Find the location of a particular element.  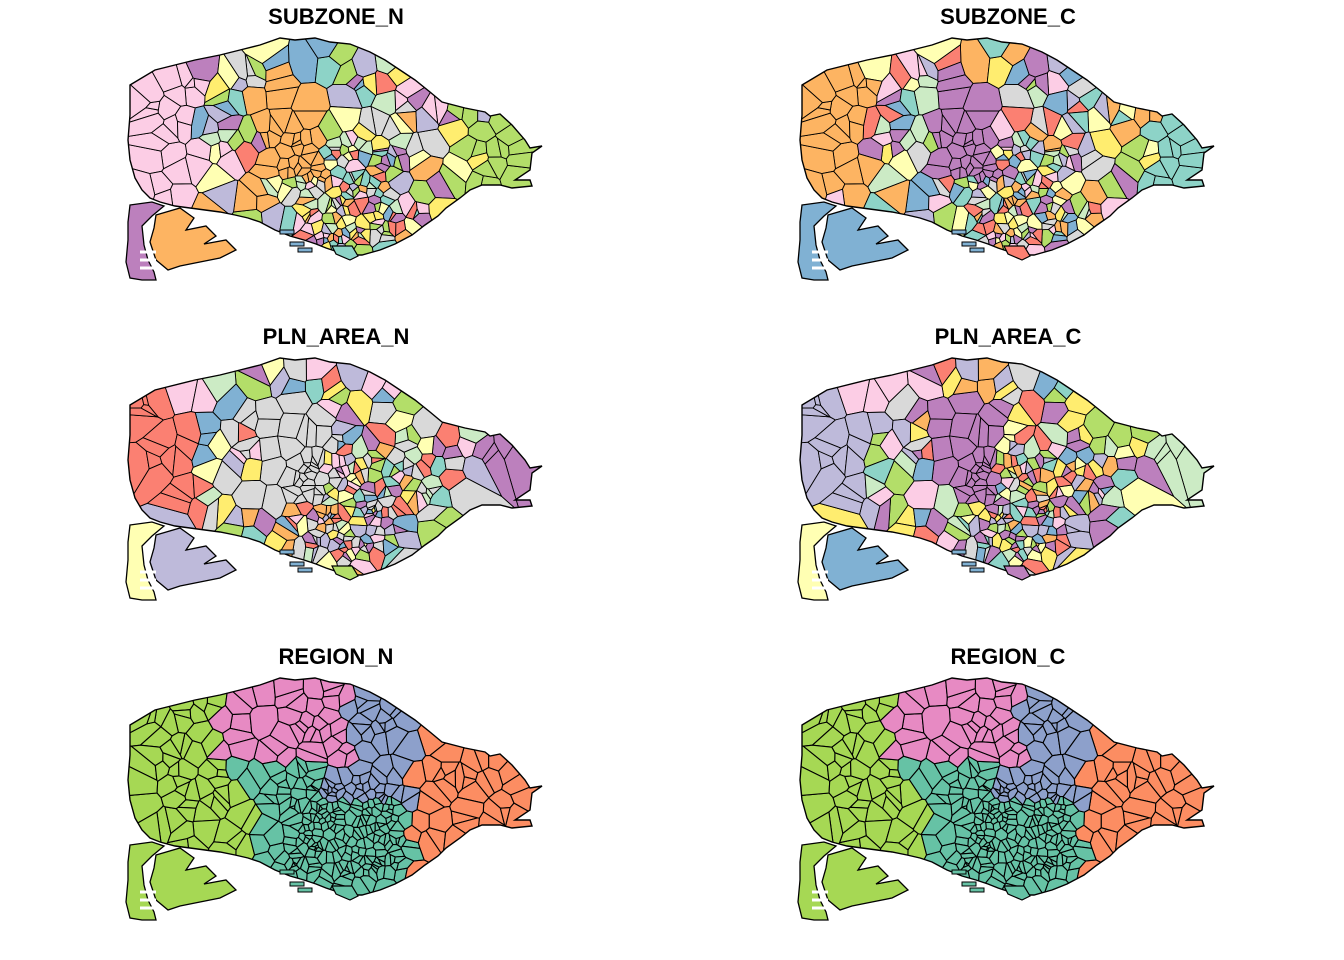

coastline is located at coordinates (1007, 466).